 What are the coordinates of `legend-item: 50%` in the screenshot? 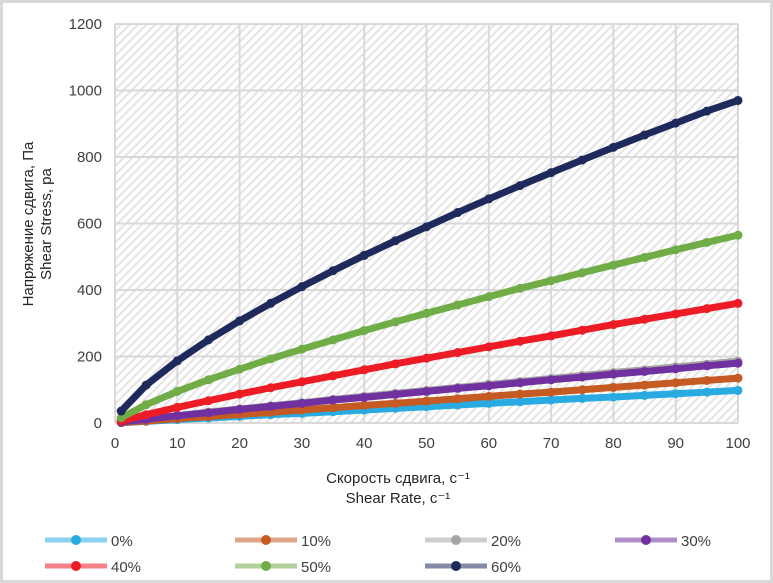 It's located at (283, 567).